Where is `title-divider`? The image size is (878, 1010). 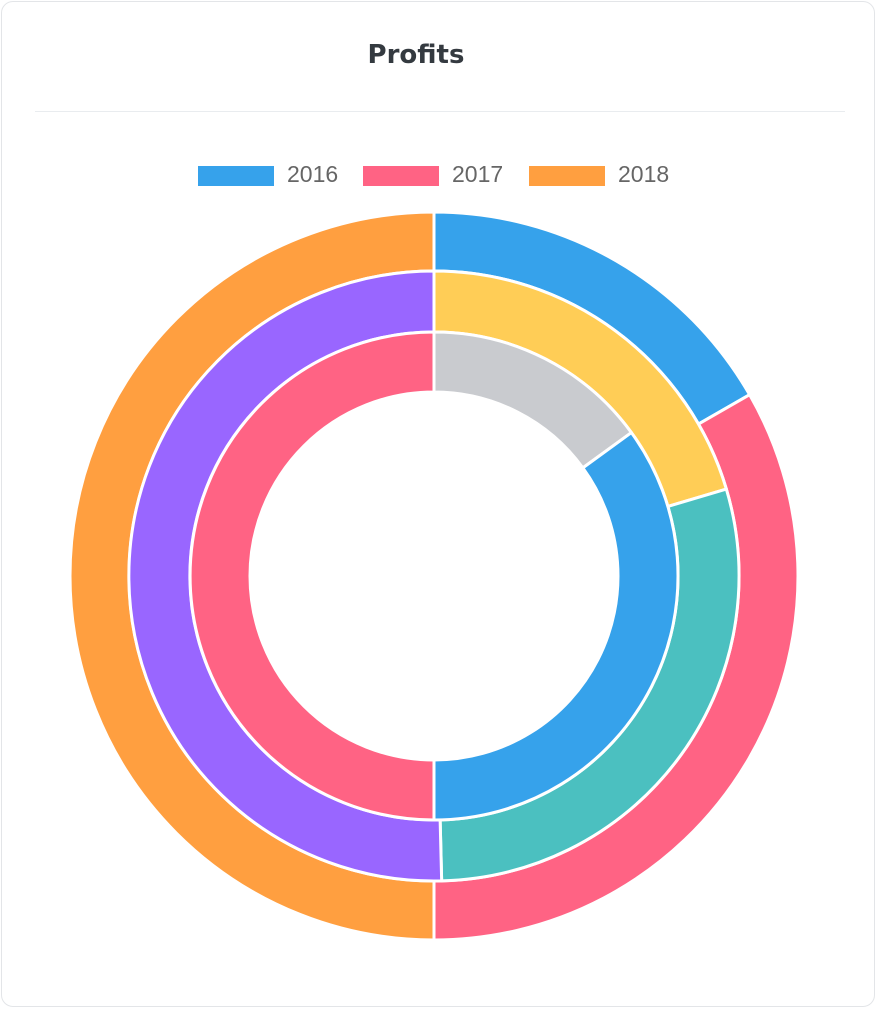 title-divider is located at coordinates (440, 111).